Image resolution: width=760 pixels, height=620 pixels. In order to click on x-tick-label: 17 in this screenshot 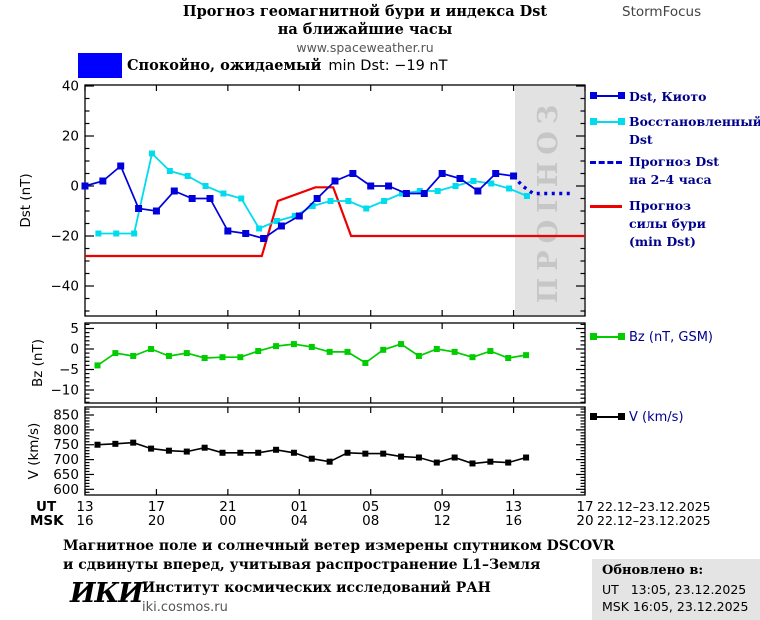, I will do `click(584, 507)`.